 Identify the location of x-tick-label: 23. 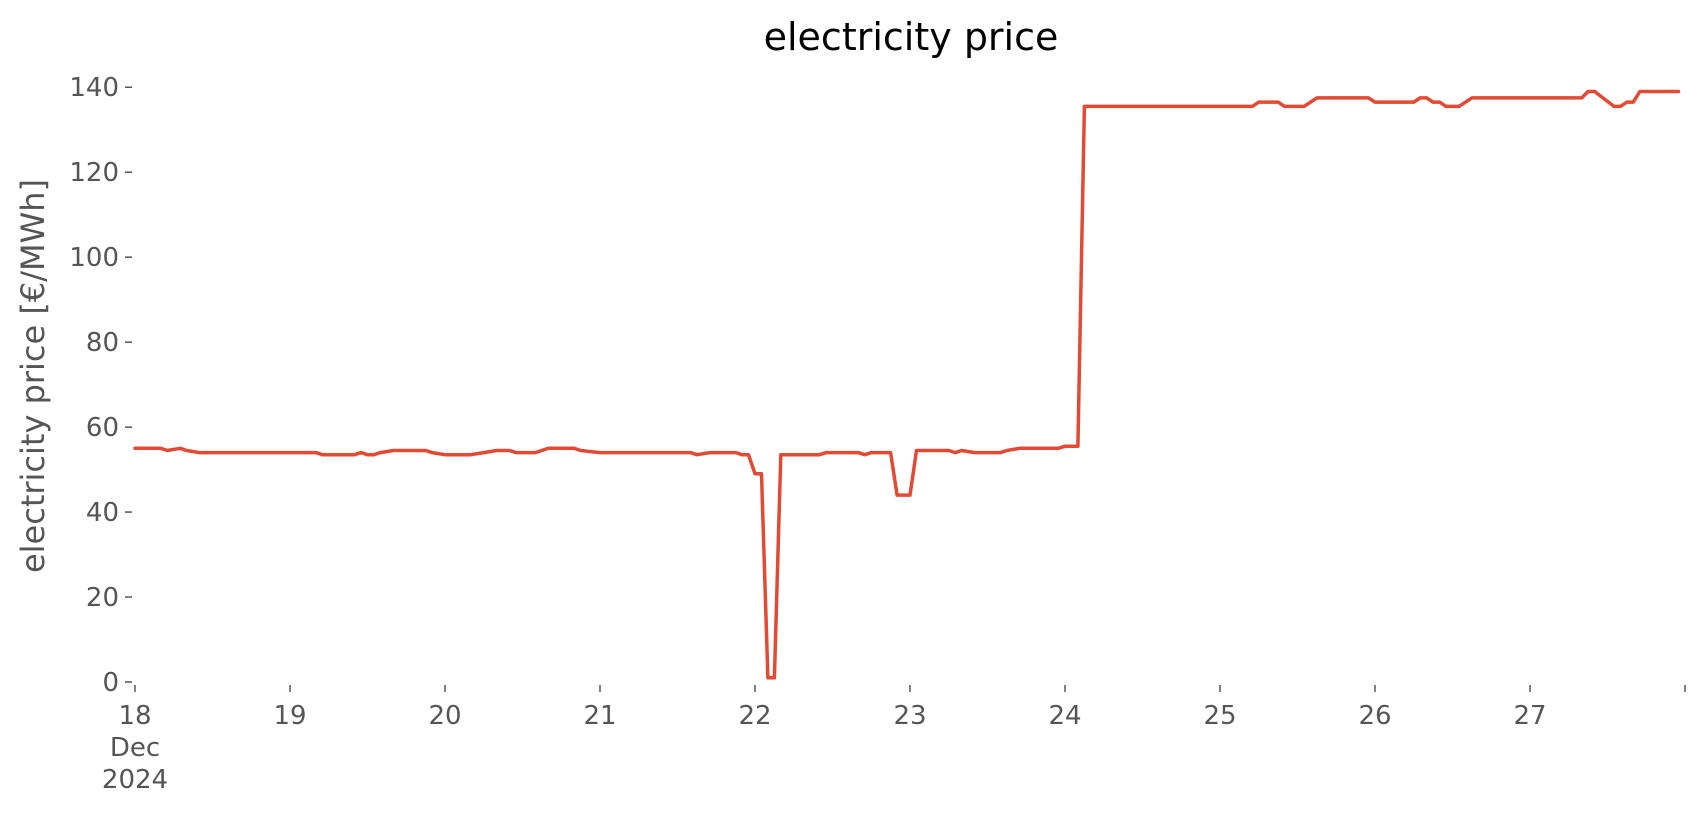
(909, 716).